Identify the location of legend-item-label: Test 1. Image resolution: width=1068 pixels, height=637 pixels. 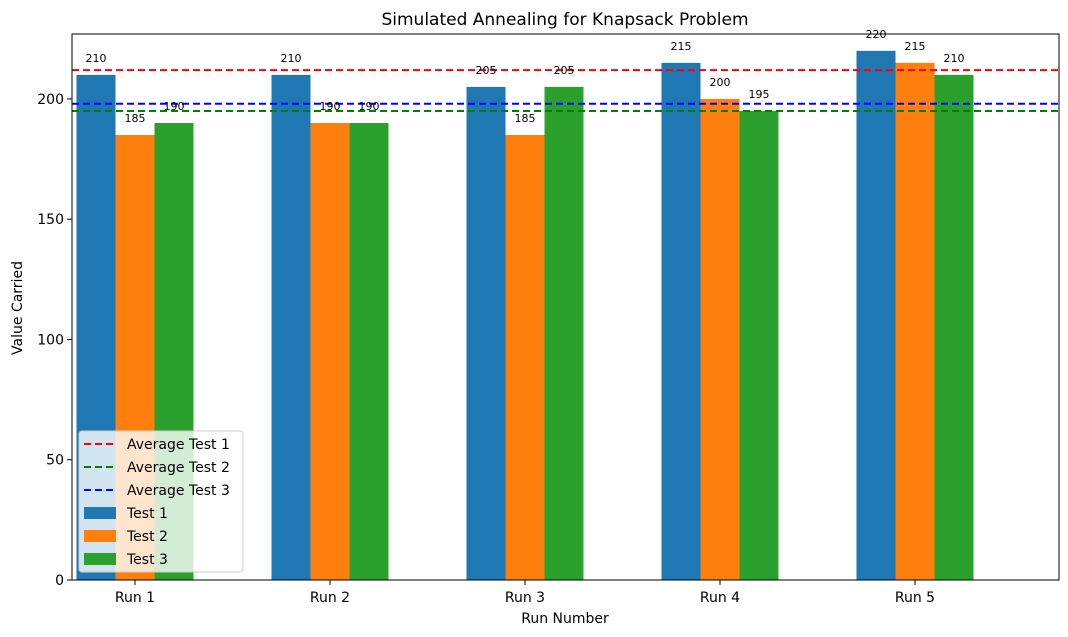
(147, 514).